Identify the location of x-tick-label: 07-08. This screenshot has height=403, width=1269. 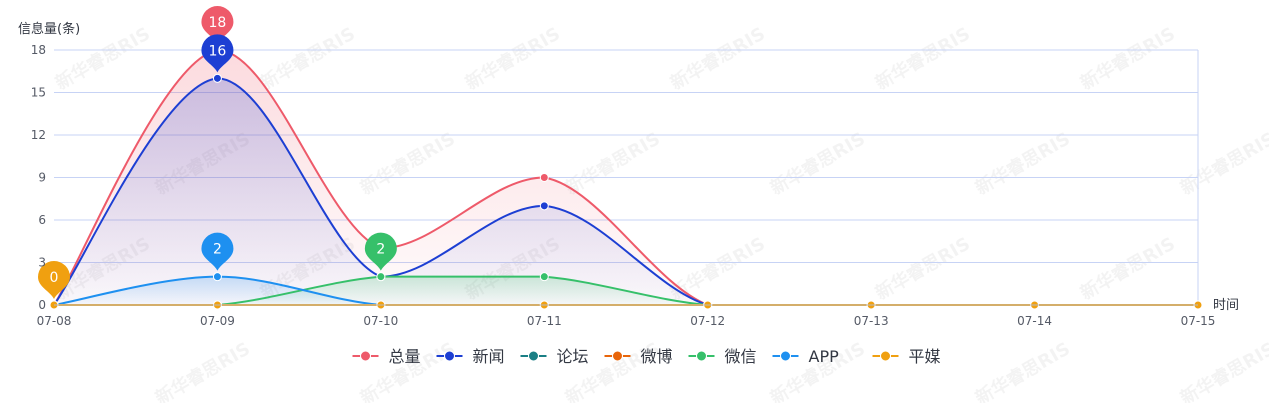
(54, 321).